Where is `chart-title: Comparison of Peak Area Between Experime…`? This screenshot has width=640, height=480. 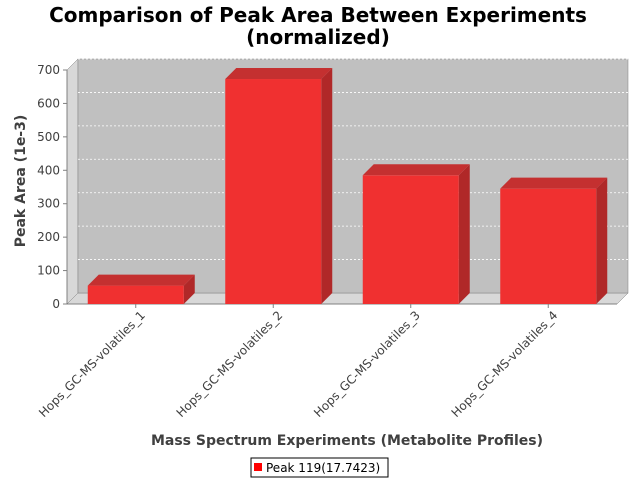 chart-title: Comparison of Peak Area Between Experime… is located at coordinates (318, 15).